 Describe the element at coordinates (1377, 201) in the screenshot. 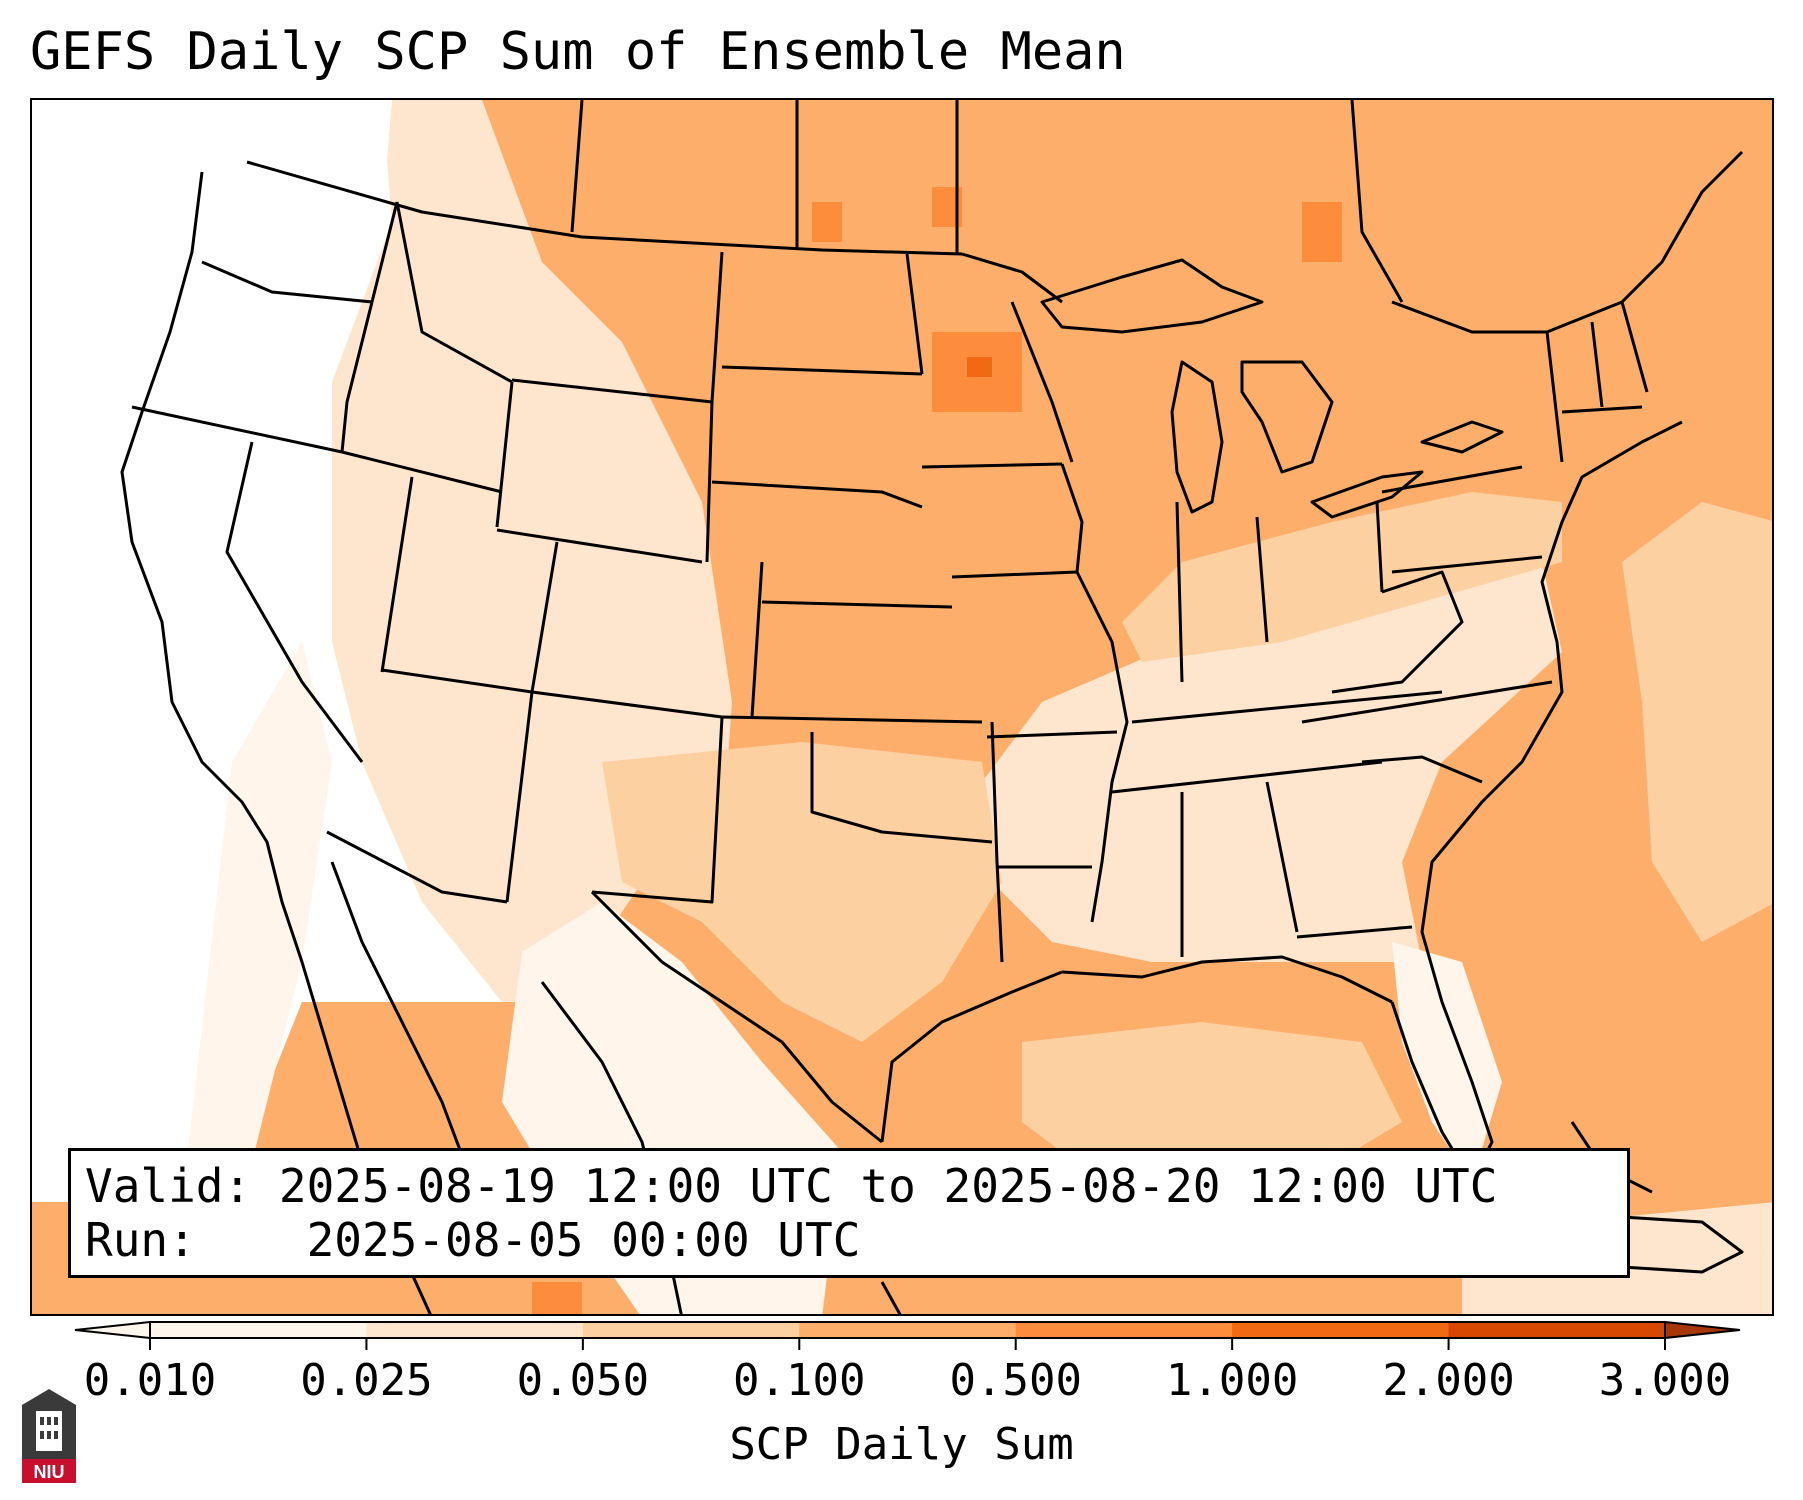

I see `border-mb-on` at that location.